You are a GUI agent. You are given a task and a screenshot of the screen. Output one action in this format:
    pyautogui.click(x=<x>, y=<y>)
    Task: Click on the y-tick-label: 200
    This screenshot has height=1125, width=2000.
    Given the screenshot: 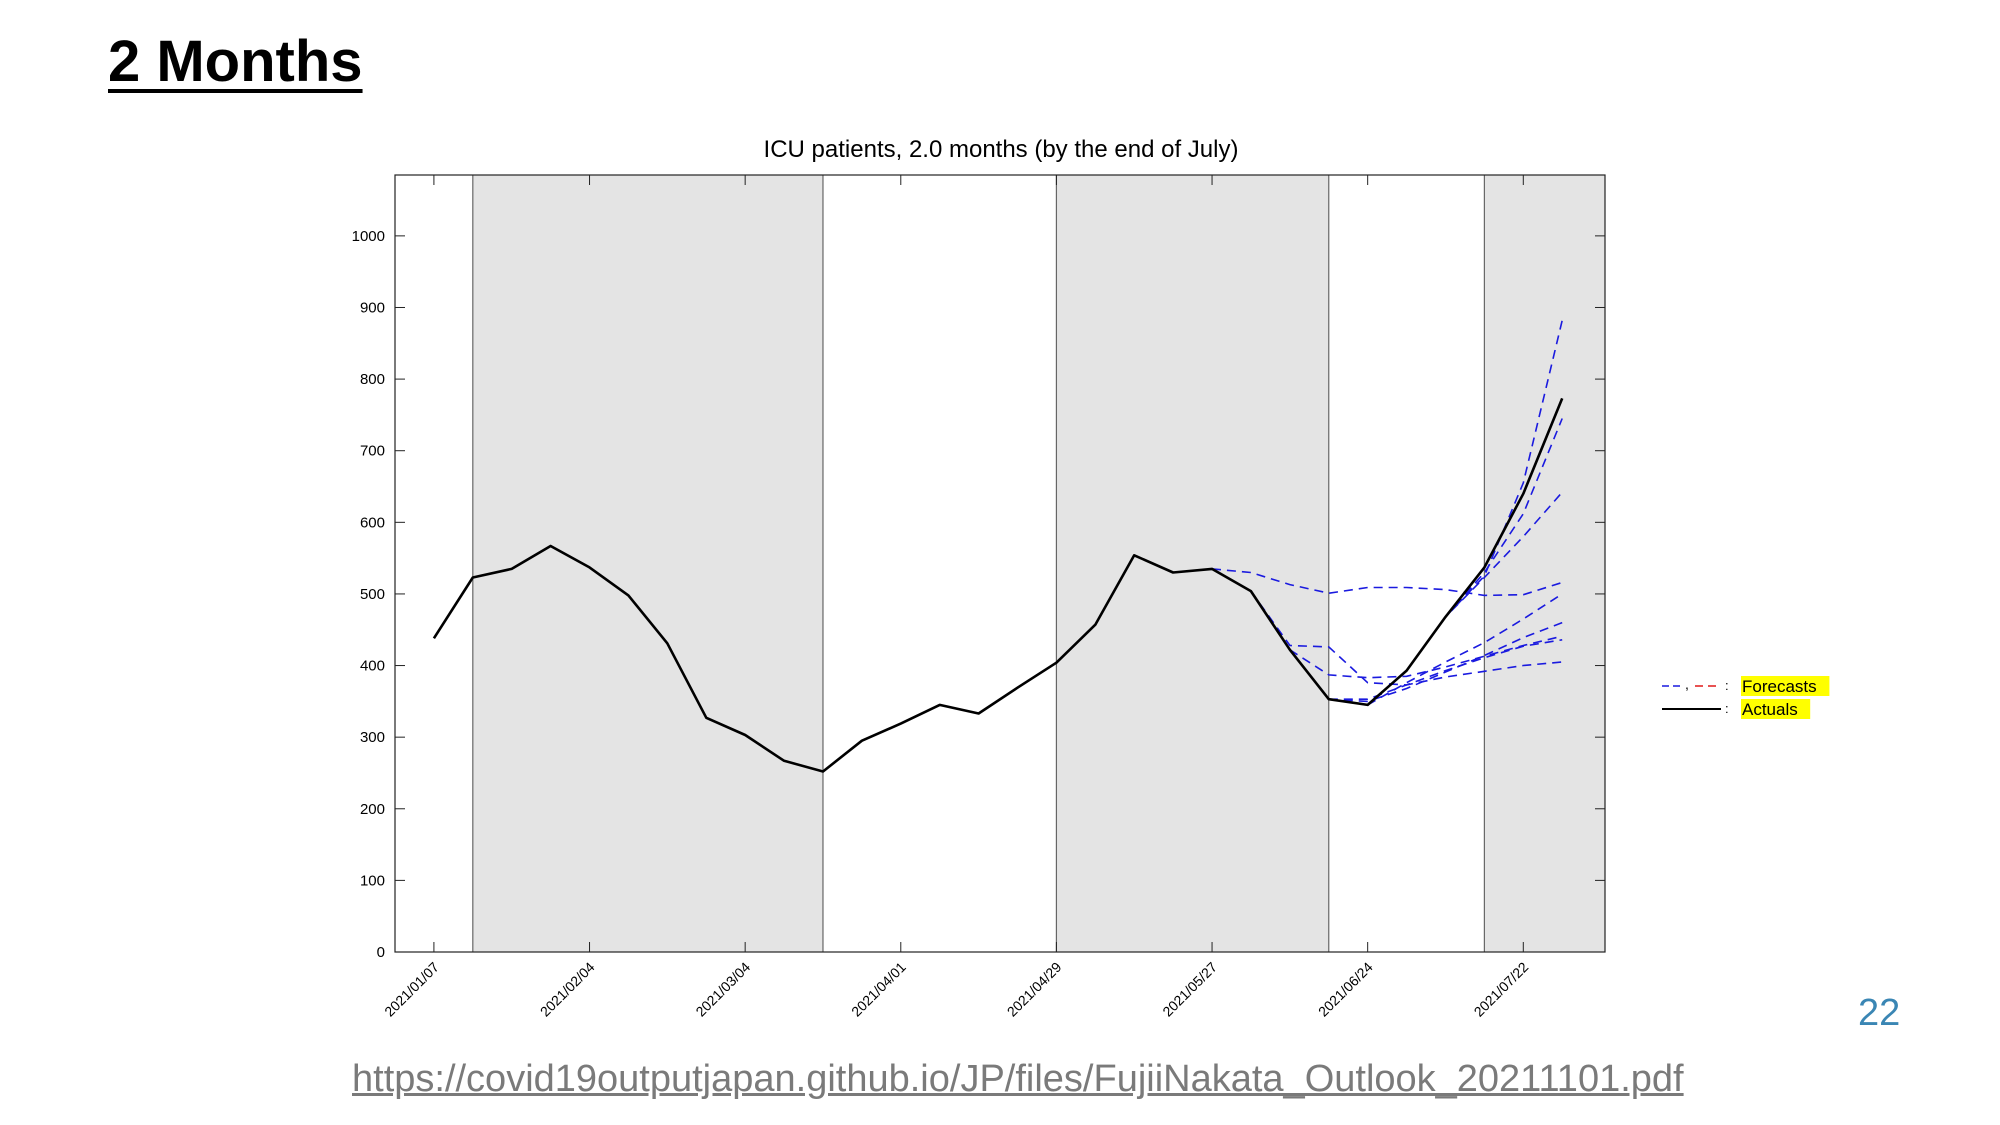 What is the action you would take?
    pyautogui.click(x=372, y=809)
    